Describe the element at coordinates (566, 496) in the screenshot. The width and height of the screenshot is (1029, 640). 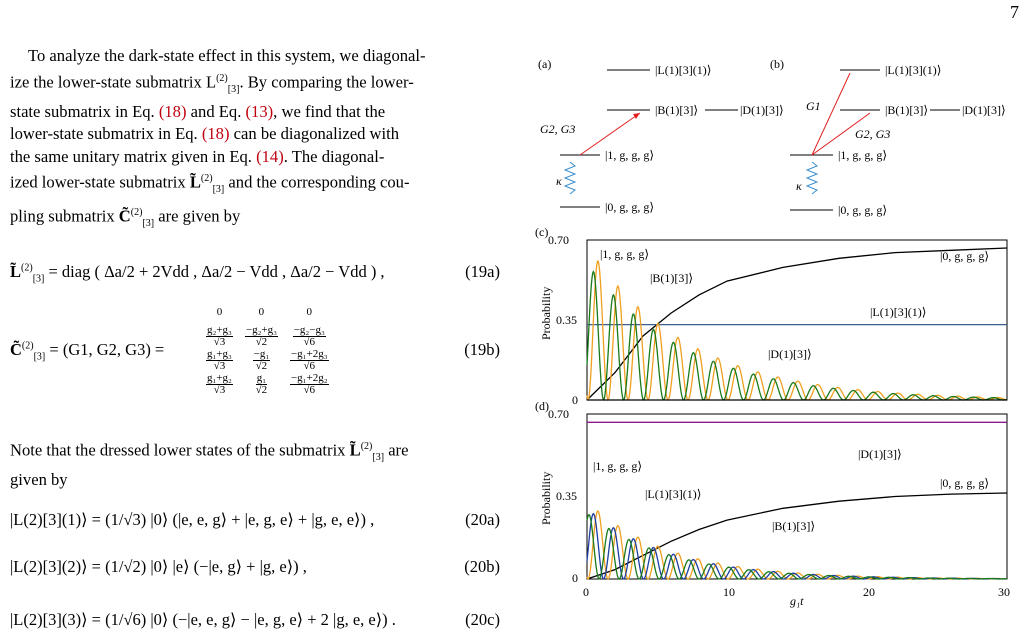
I see `ytick-d-035: 0.35` at that location.